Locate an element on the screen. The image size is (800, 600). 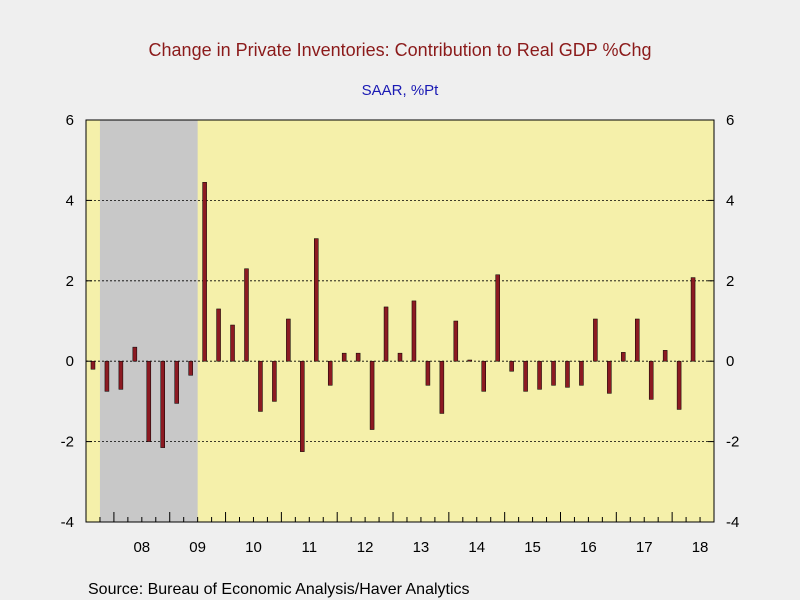
bar-2014Q3 is located at coordinates (483, 376).